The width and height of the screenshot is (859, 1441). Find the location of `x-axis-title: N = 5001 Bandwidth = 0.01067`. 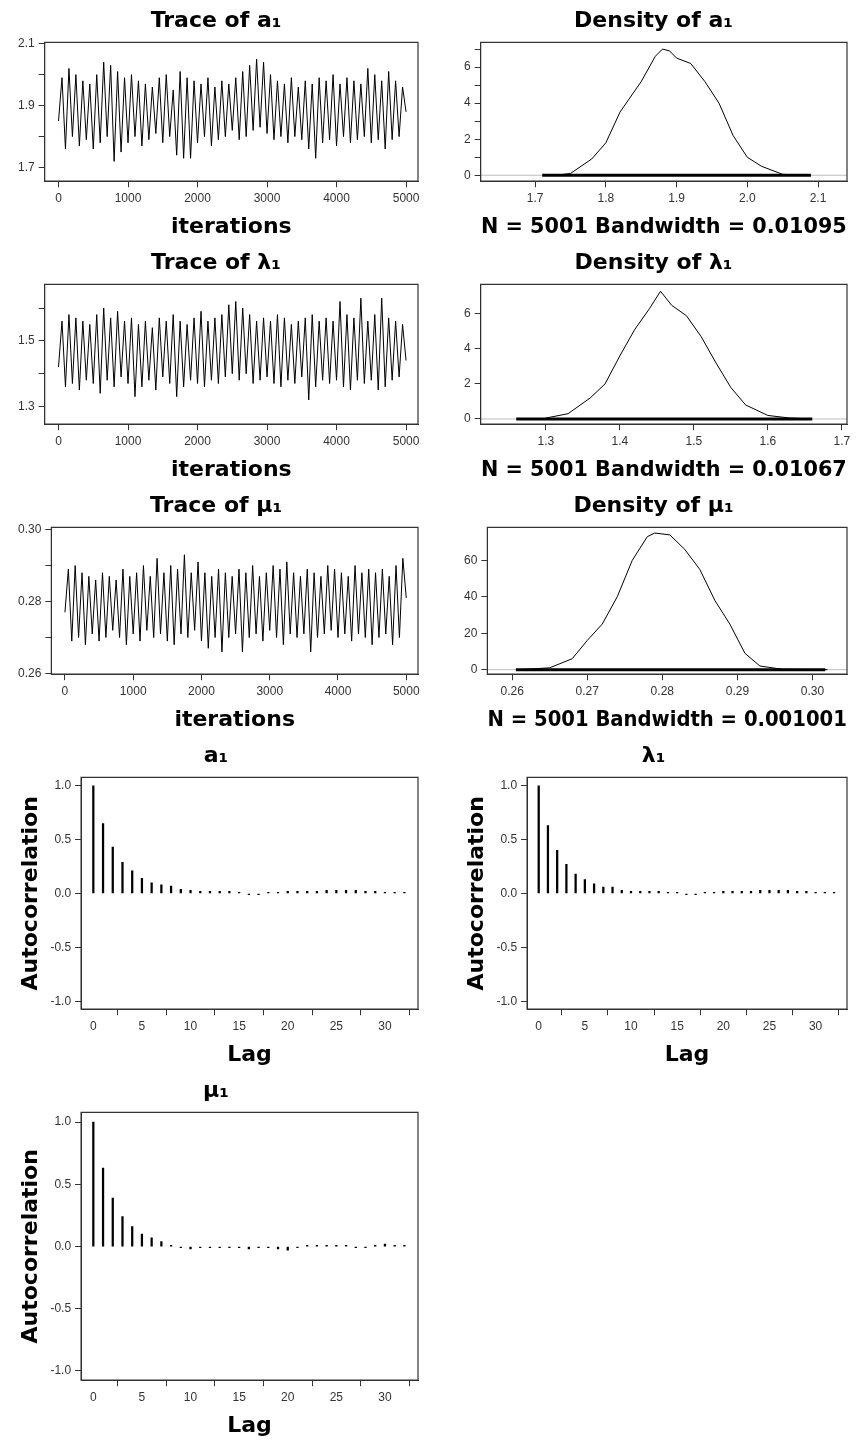

x-axis-title: N = 5001 Bandwidth = 0.01067 is located at coordinates (663, 467).